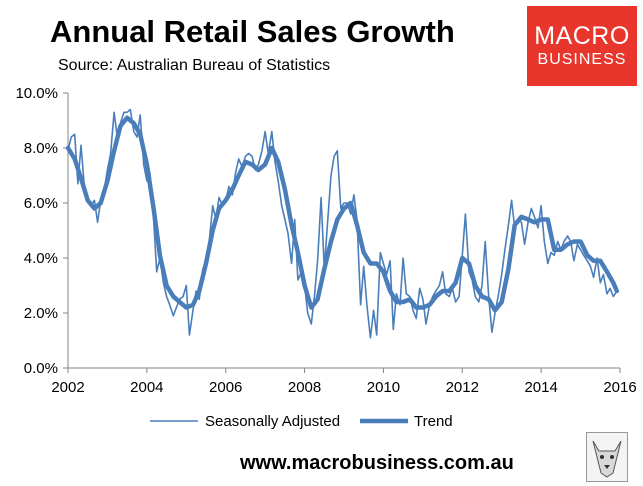  I want to click on website-url: www.macrobusiness.com.au, so click(377, 463).